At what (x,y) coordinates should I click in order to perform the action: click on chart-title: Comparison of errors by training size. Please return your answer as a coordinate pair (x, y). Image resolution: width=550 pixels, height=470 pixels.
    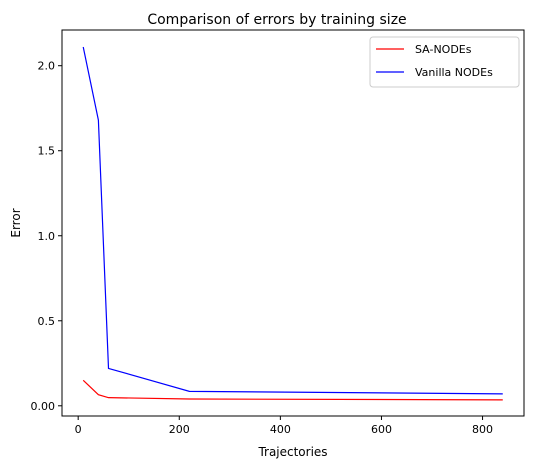
    Looking at the image, I should click on (276, 20).